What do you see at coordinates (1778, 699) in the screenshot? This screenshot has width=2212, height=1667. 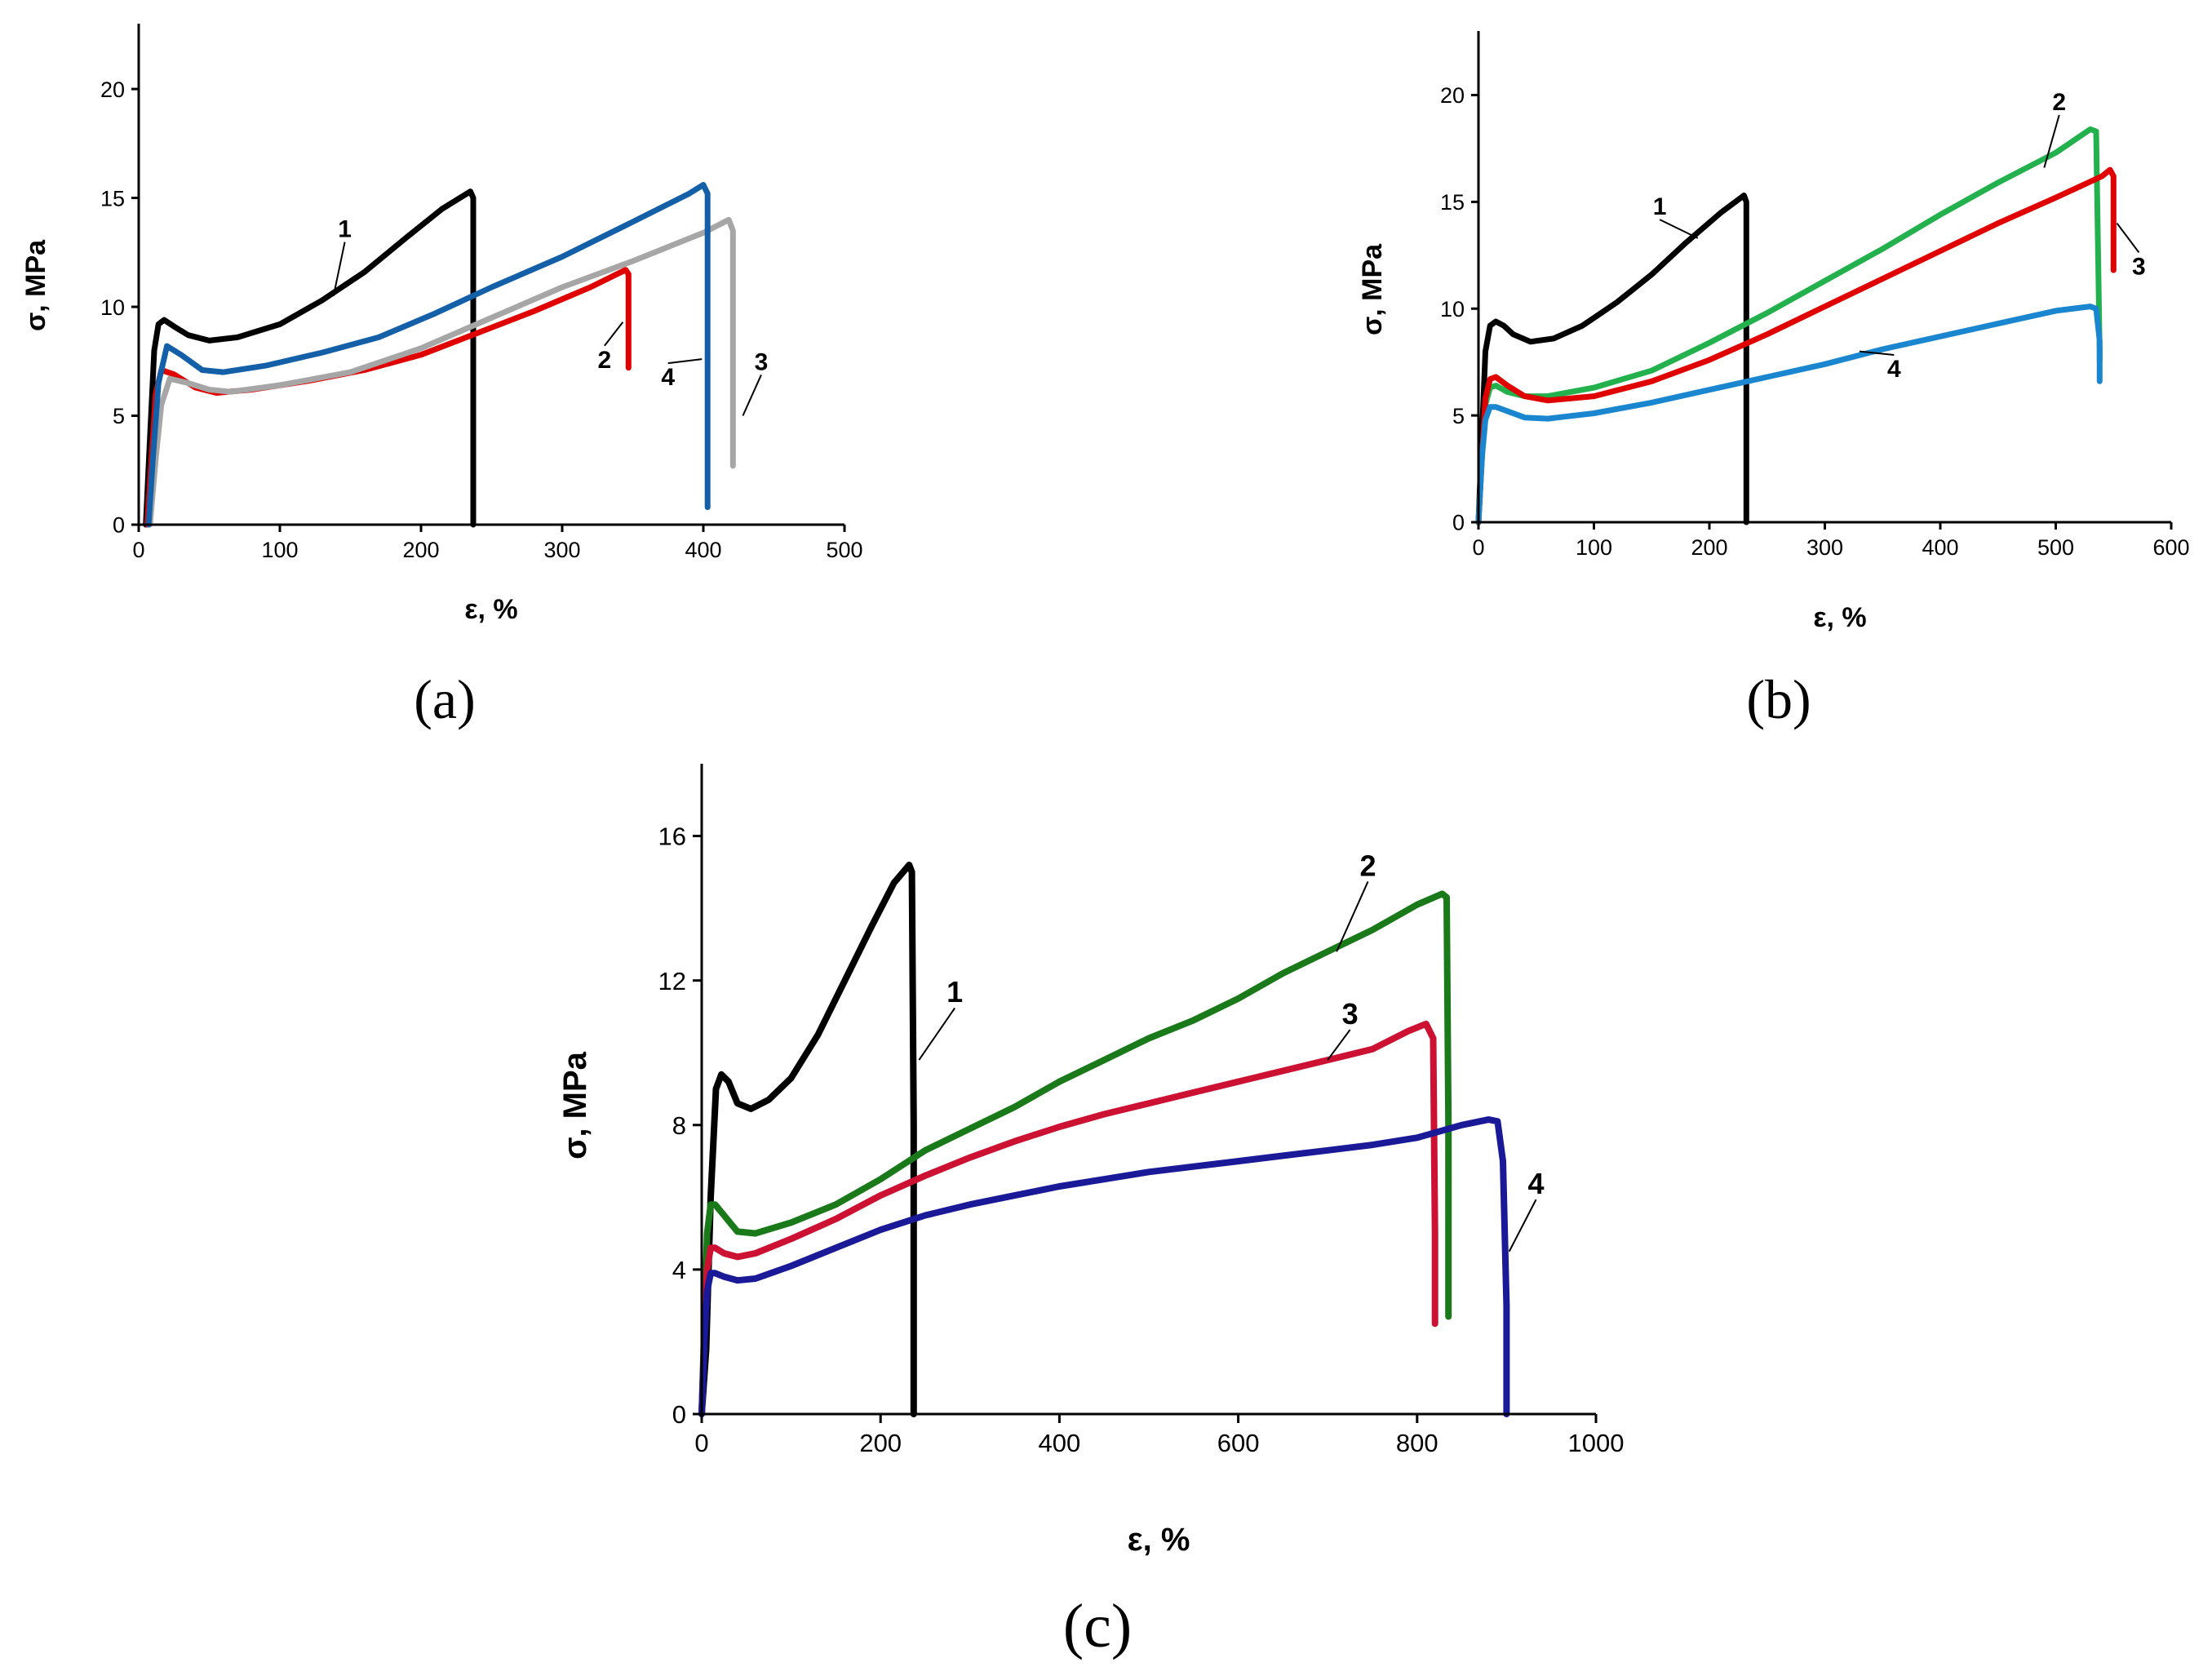 I see `panel-b-label: (b)` at bounding box center [1778, 699].